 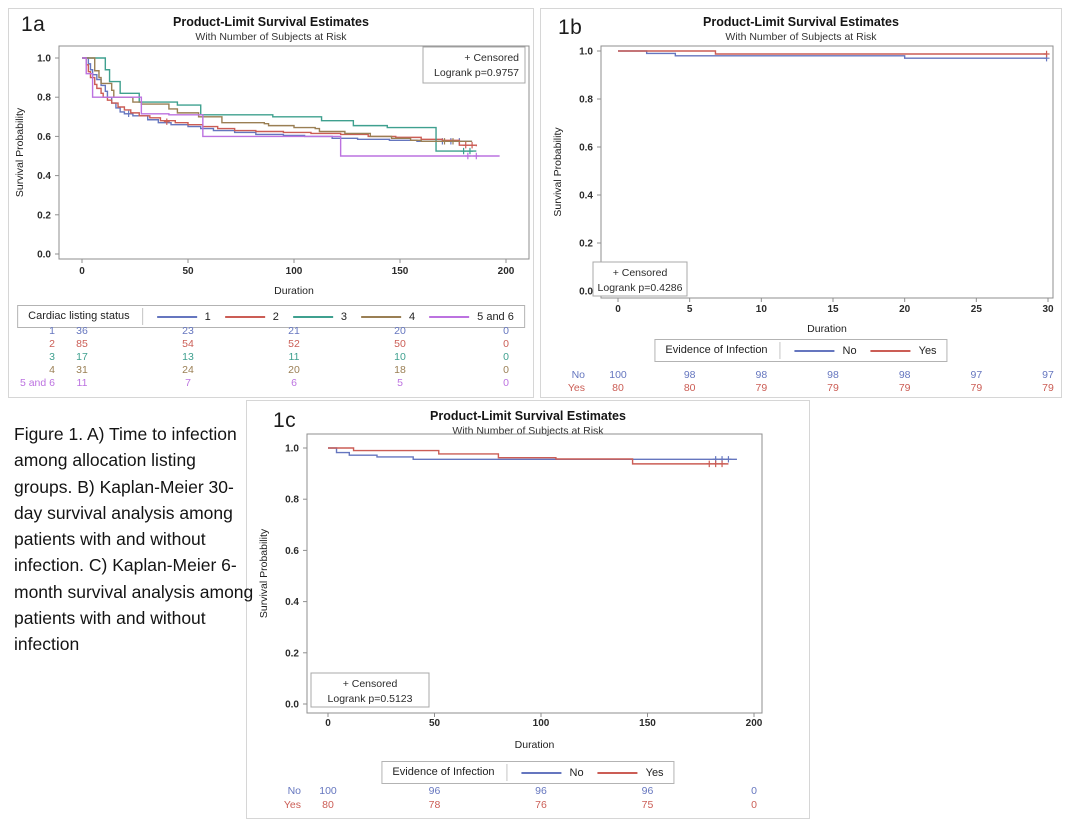 What do you see at coordinates (285, 420) in the screenshot?
I see `panel-label-1c: 1c` at bounding box center [285, 420].